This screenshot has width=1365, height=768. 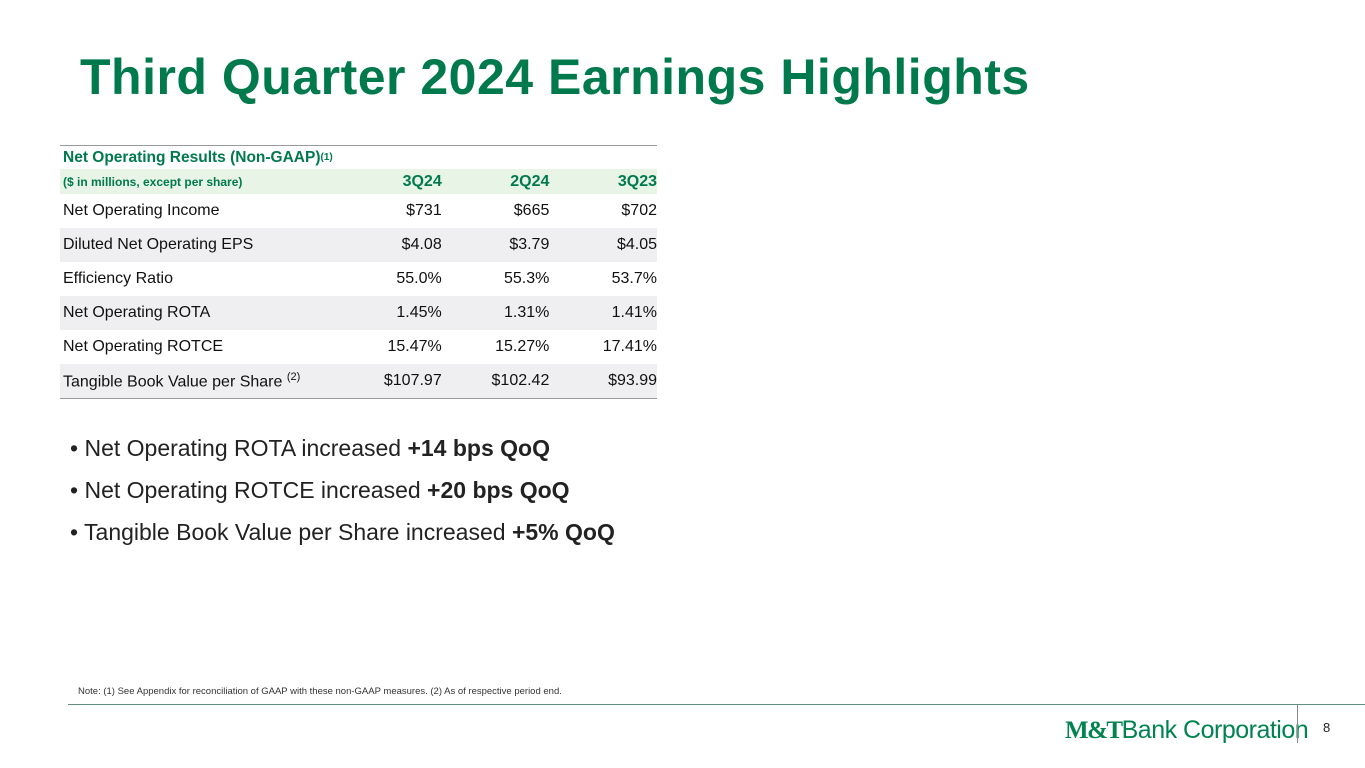 What do you see at coordinates (634, 278) in the screenshot?
I see `cell-value: 53.7%` at bounding box center [634, 278].